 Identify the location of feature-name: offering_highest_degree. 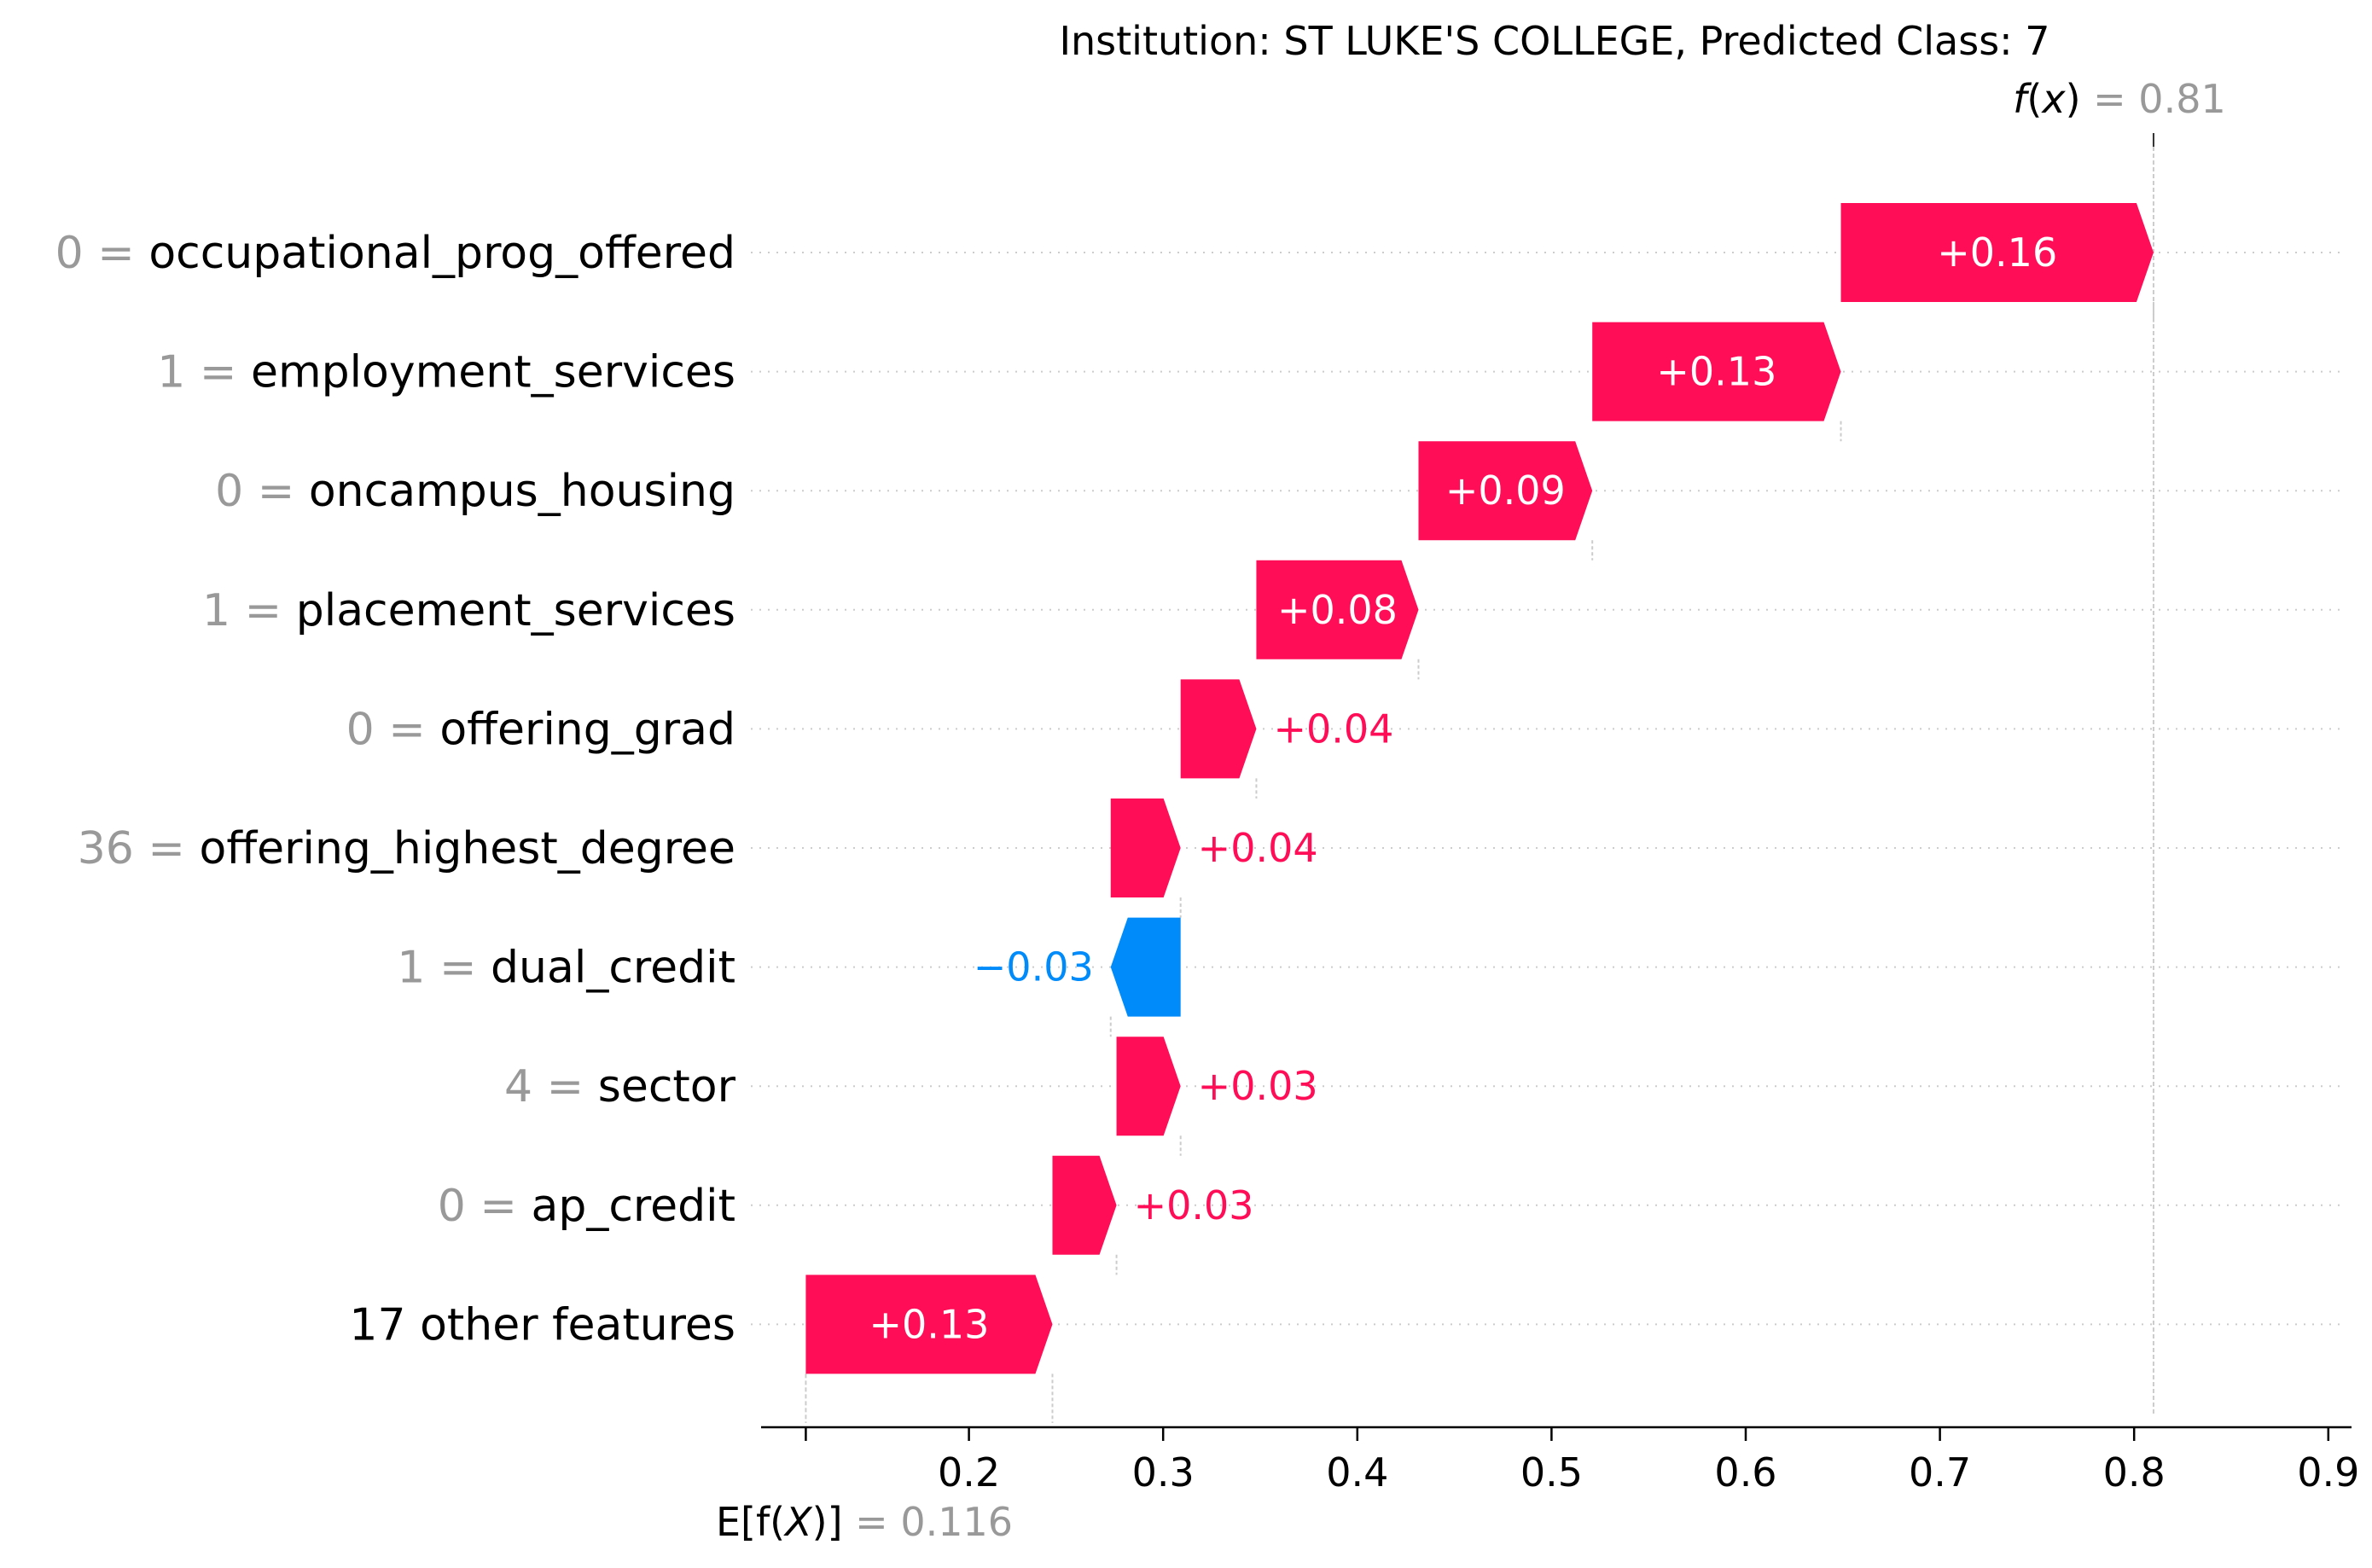
(468, 848).